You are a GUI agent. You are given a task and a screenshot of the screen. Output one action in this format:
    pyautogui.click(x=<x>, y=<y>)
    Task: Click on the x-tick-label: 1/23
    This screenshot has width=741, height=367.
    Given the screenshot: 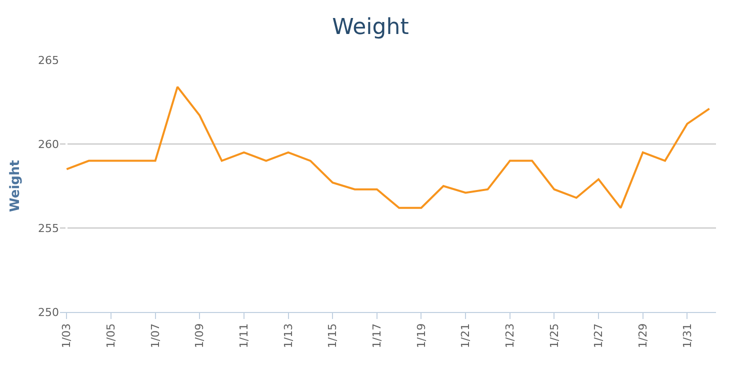 What is the action you would take?
    pyautogui.click(x=509, y=335)
    